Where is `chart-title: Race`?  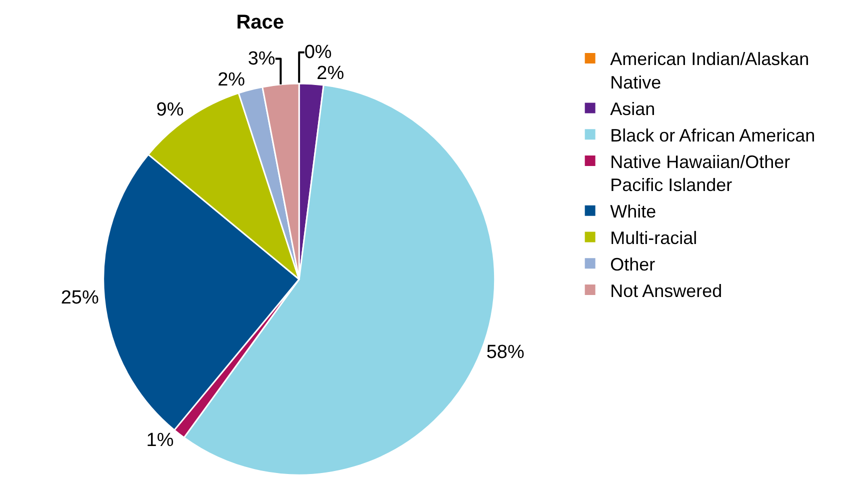
chart-title: Race is located at coordinates (260, 23).